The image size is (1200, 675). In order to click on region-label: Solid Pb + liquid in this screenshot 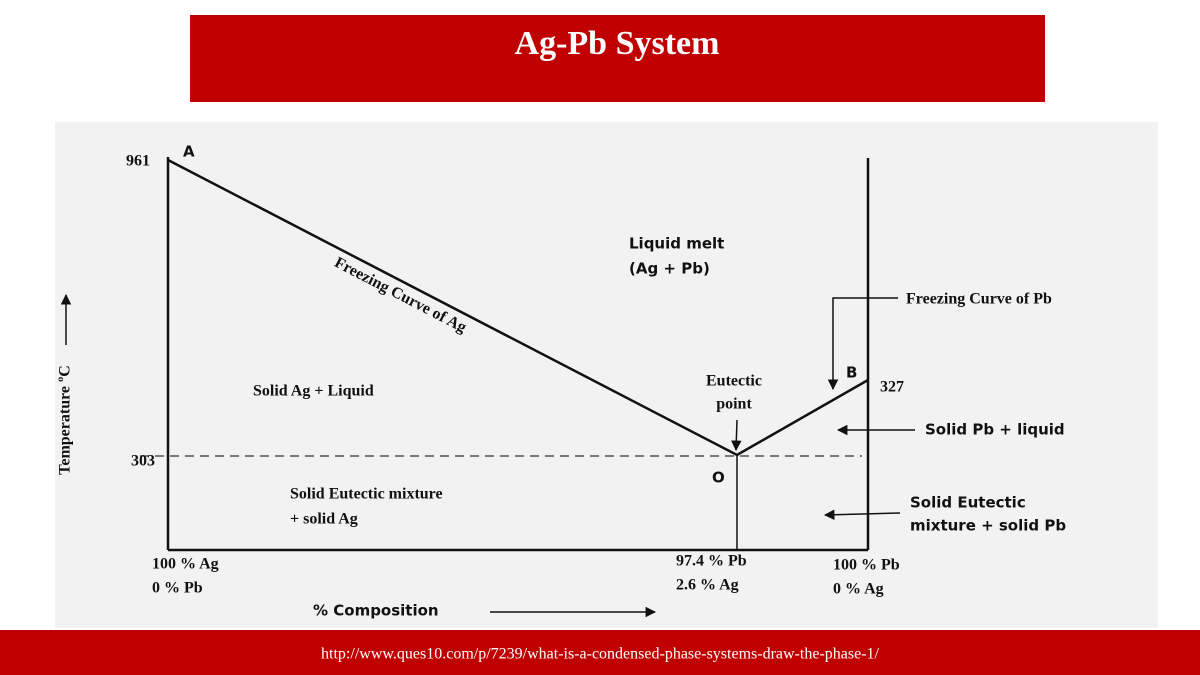, I will do `click(995, 430)`.